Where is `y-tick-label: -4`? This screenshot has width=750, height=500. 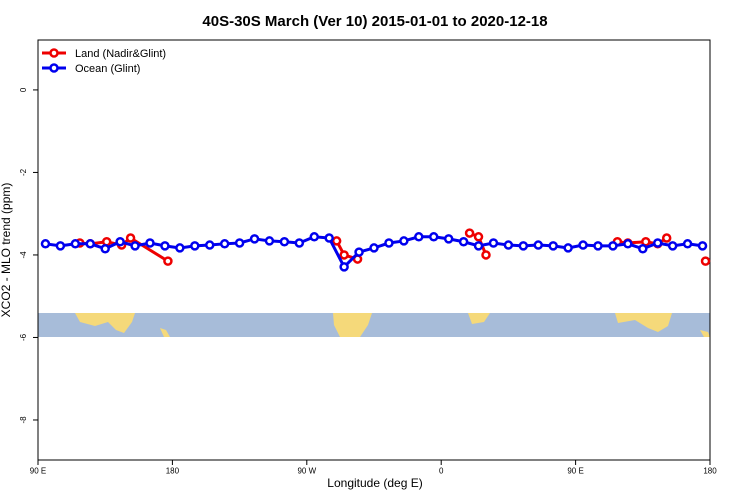
y-tick-label: -4 is located at coordinates (23, 255).